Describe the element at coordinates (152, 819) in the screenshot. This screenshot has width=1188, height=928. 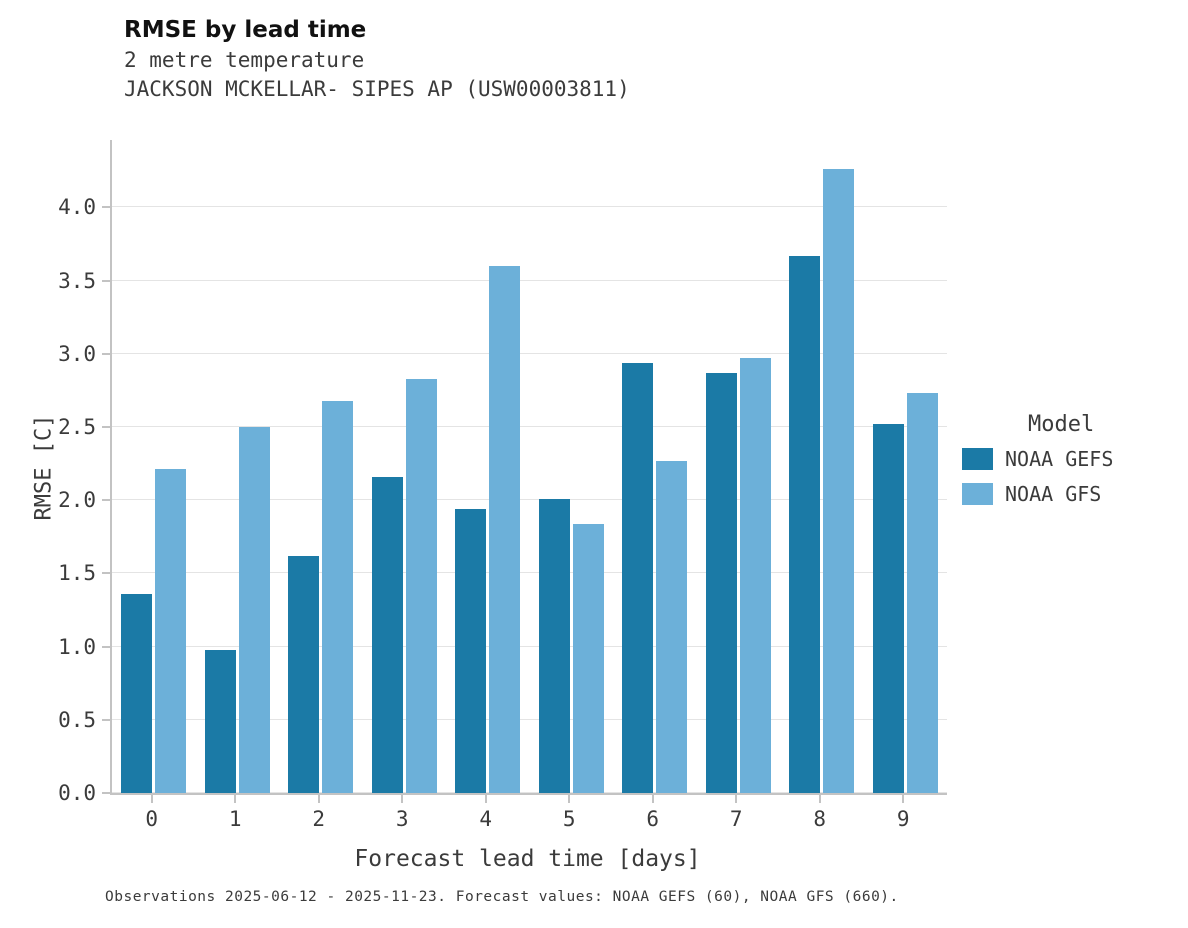
I see `x-tick-label: 0` at that location.